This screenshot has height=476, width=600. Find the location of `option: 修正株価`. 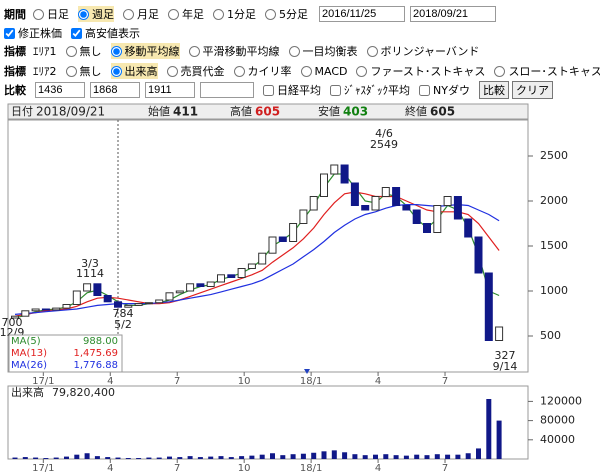

option: 修正株価 is located at coordinates (33, 33).